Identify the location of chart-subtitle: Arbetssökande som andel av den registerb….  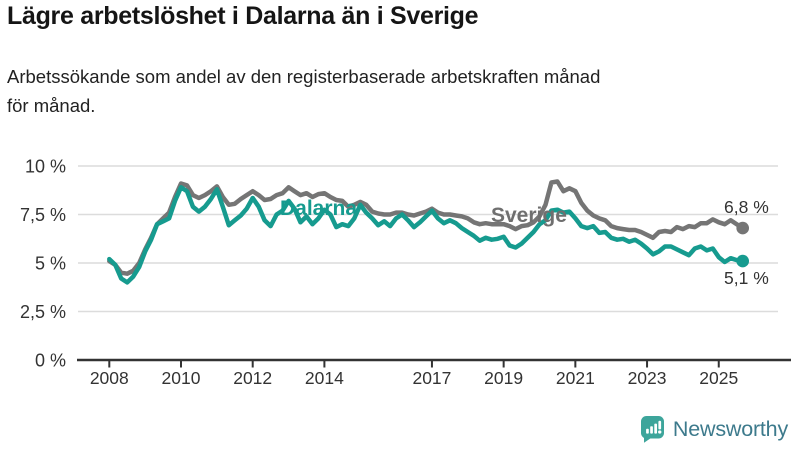
(304, 91).